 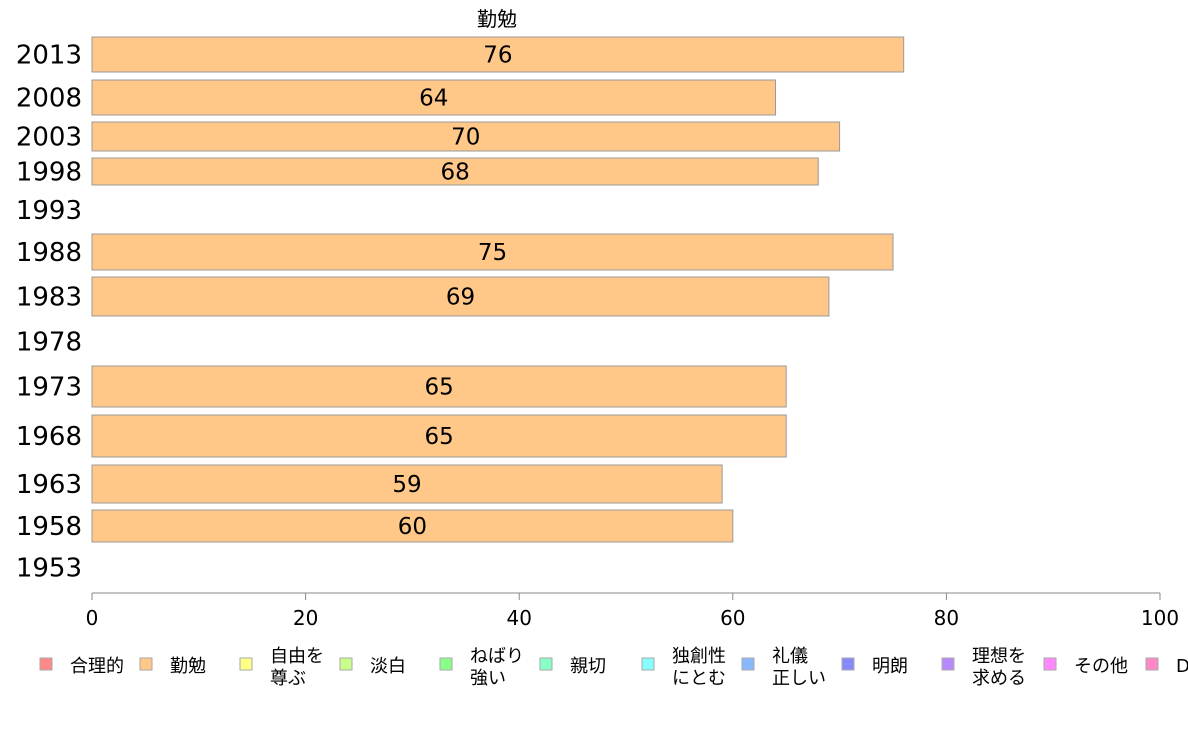 I want to click on y-tick-label-1998: 1998, so click(x=49, y=173).